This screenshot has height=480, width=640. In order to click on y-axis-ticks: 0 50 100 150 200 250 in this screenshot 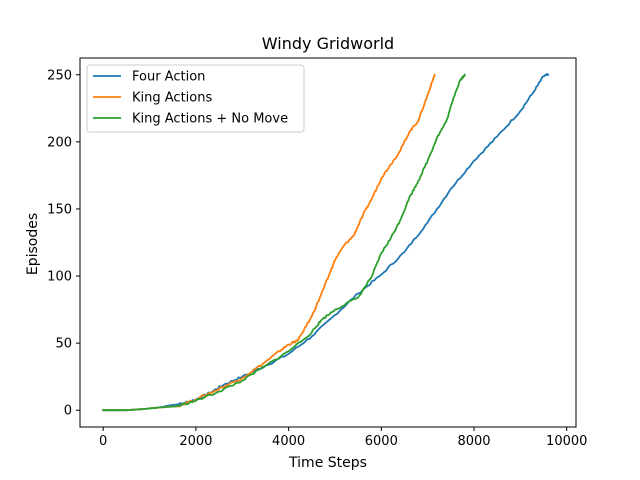, I will do `click(63, 243)`.